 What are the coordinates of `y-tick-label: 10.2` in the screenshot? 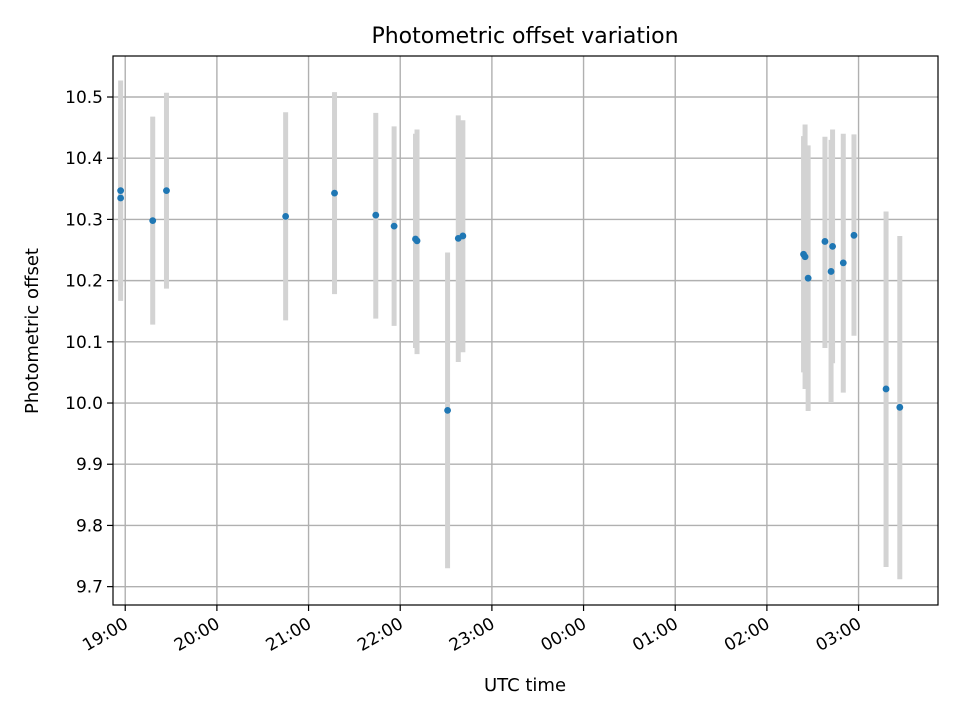 It's located at (84, 282).